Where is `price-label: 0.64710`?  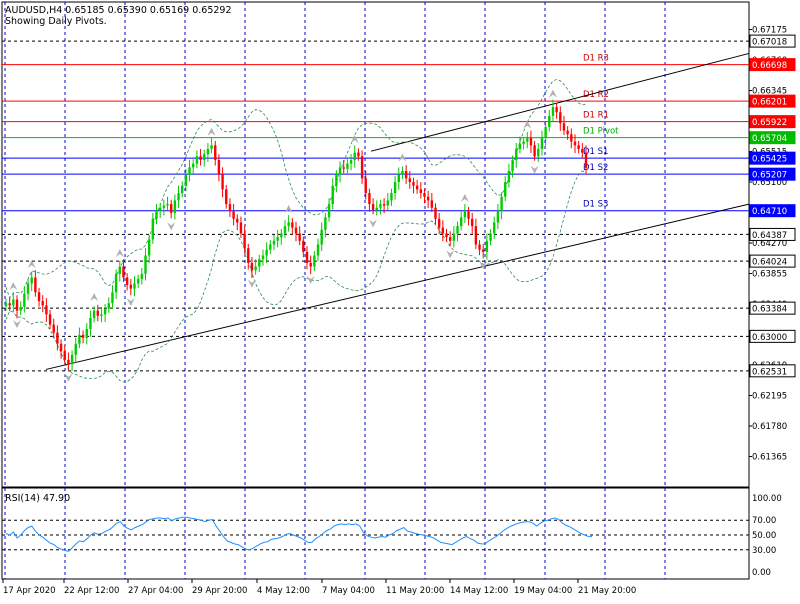
price-label: 0.64710 is located at coordinates (769, 212).